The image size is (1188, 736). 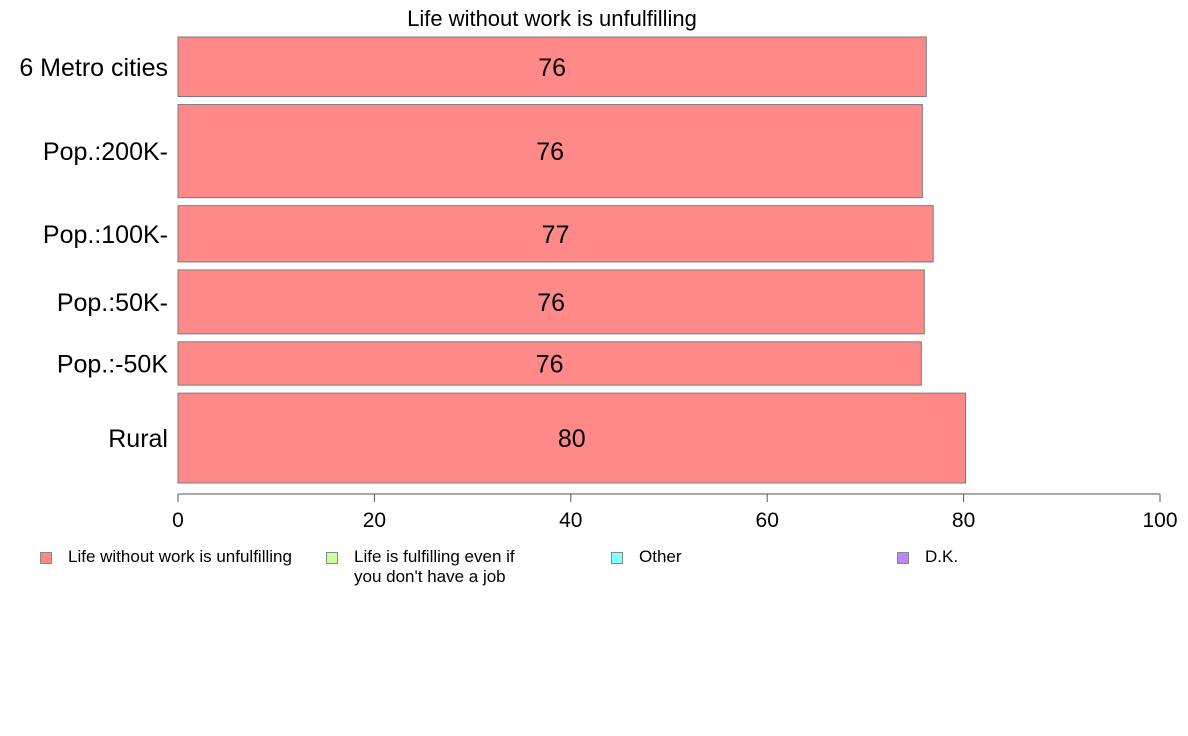 What do you see at coordinates (105, 152) in the screenshot?
I see `category-label: Pop.:200K-` at bounding box center [105, 152].